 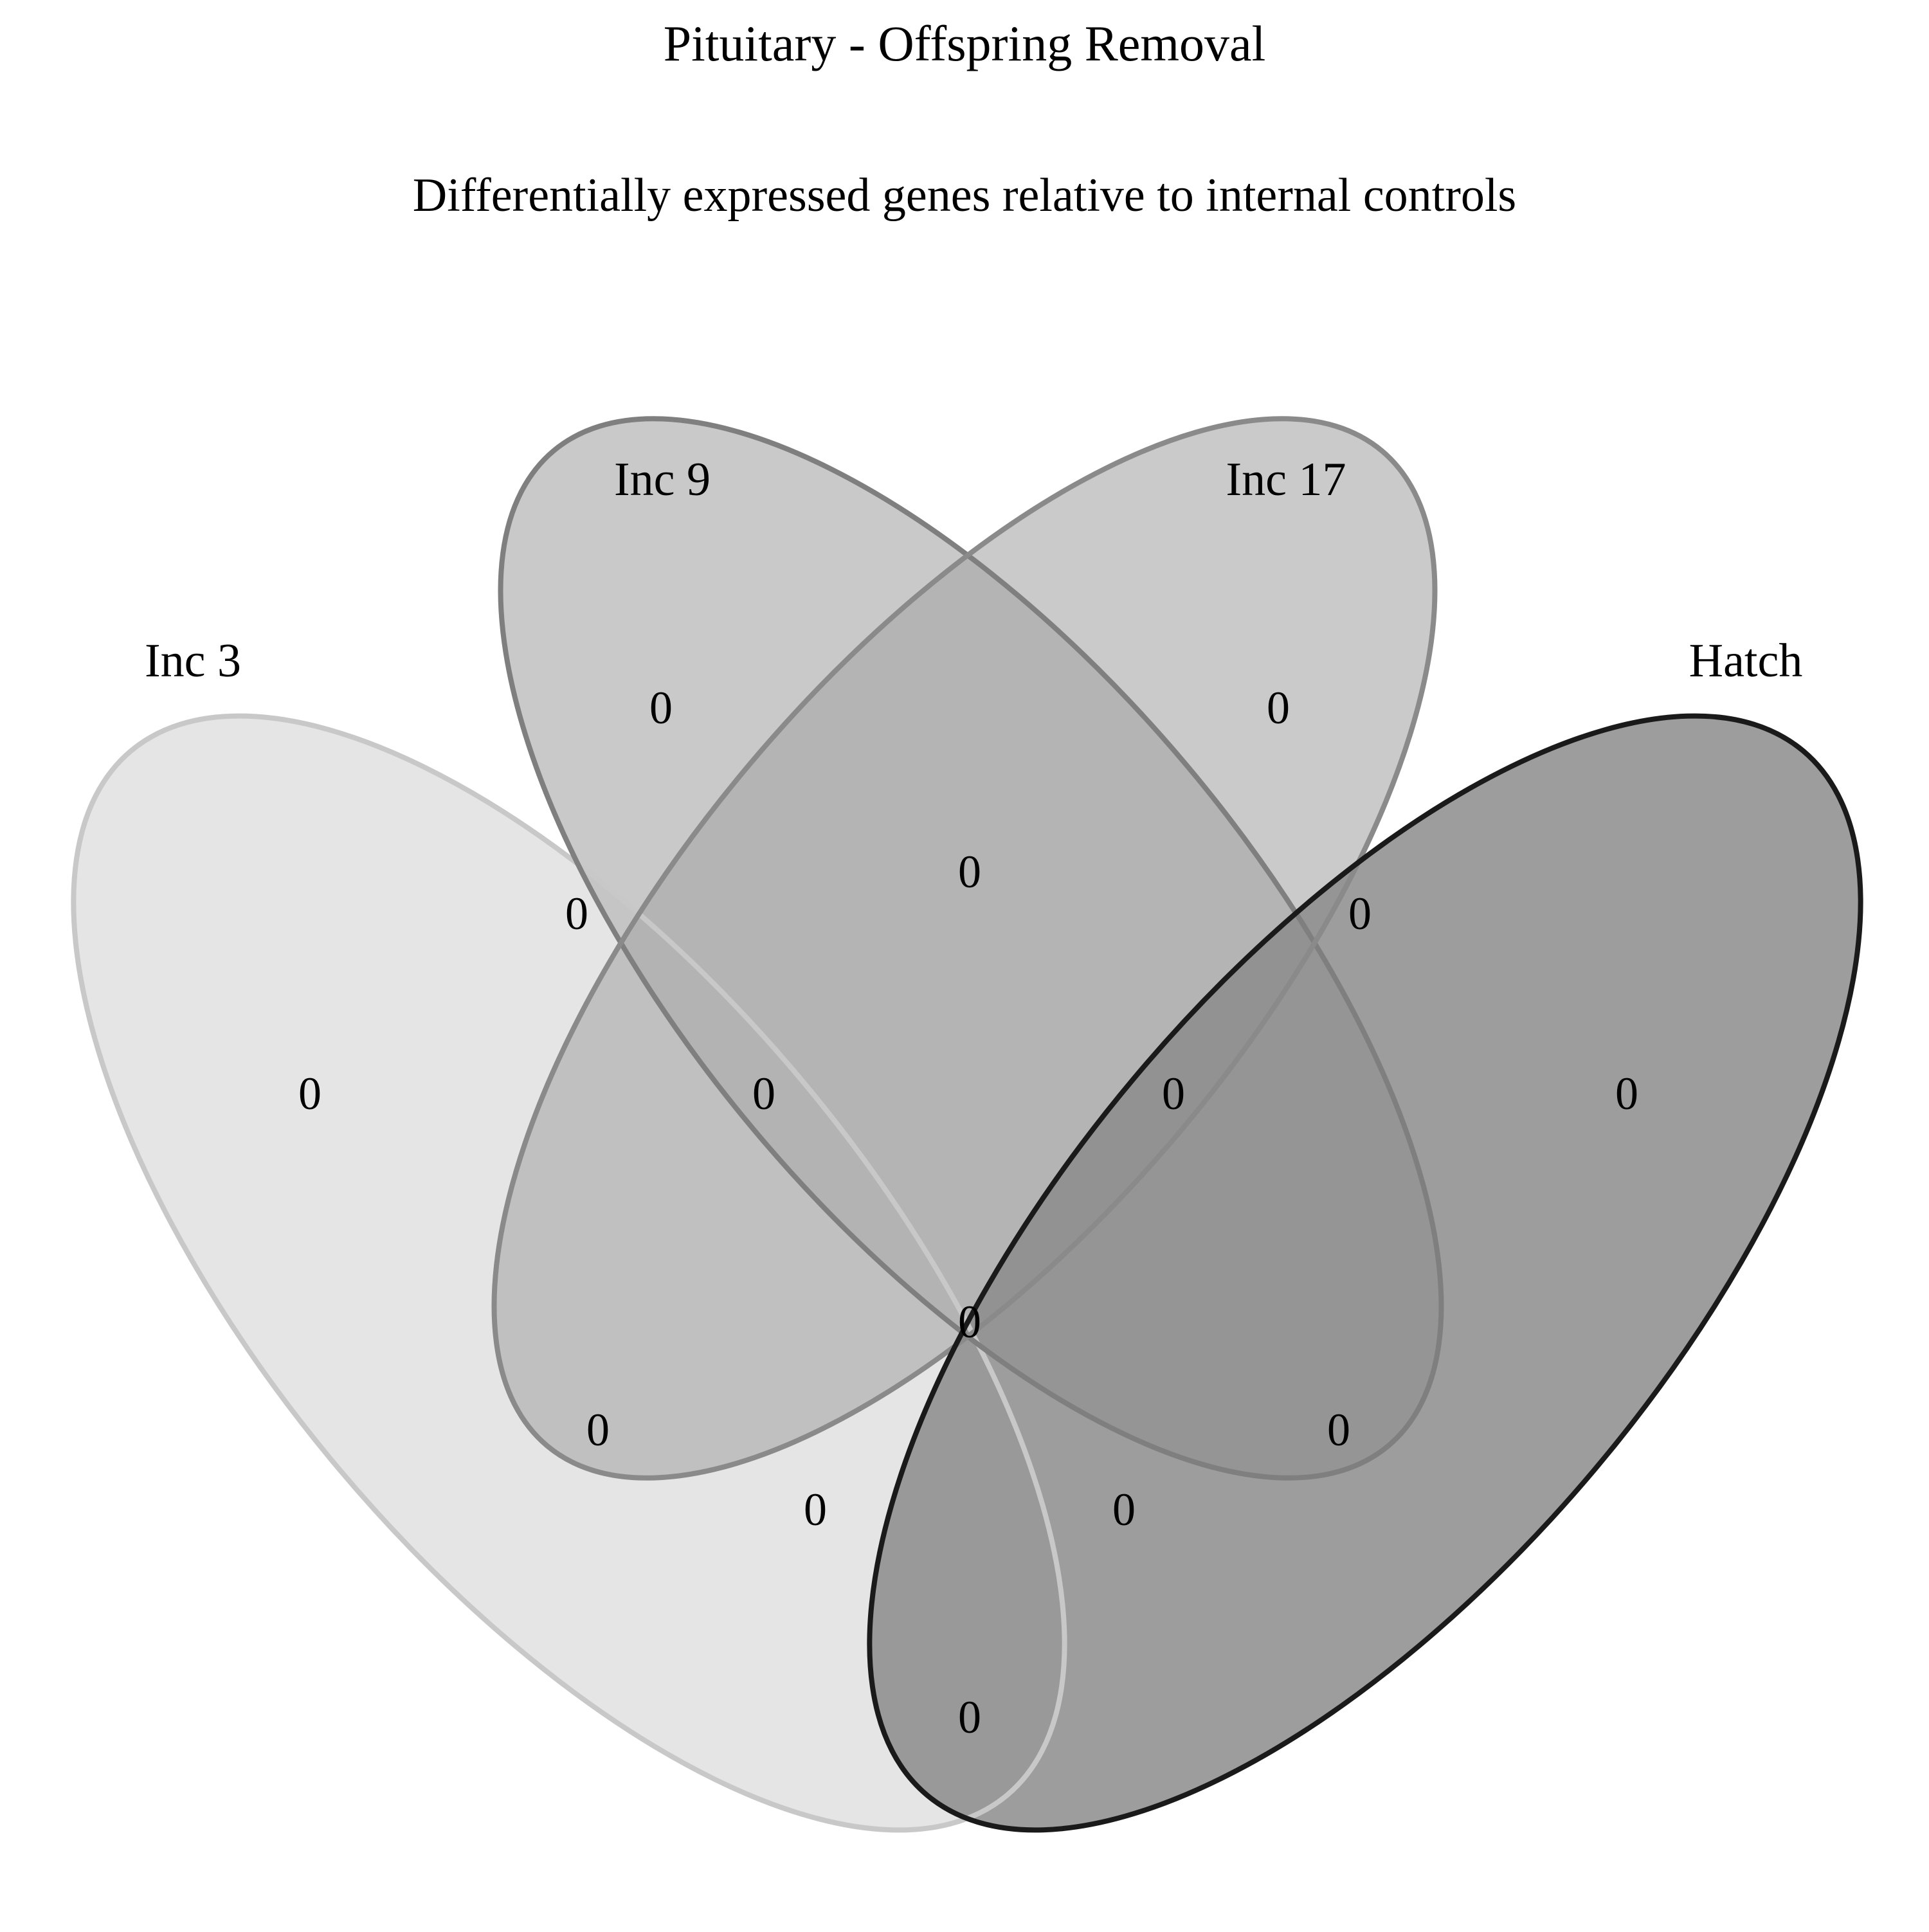 I want to click on set-label-inc9: Inc 9, so click(x=662, y=480).